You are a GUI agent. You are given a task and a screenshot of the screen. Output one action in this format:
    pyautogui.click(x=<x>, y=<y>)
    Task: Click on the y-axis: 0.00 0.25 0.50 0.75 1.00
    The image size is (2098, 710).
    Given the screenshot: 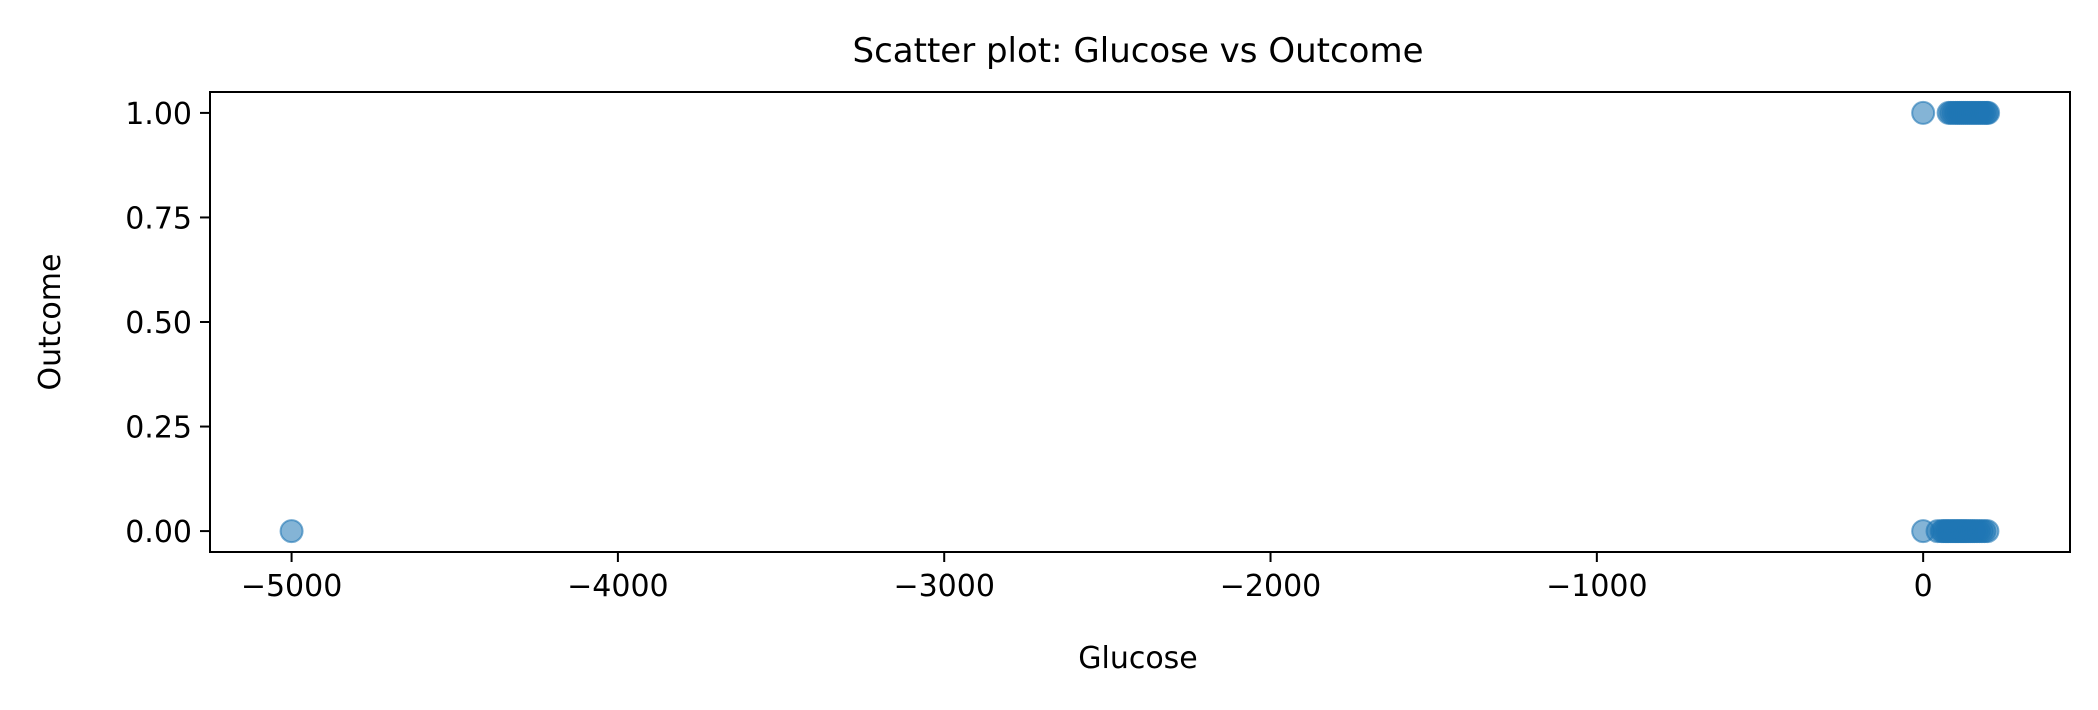 What is the action you would take?
    pyautogui.click(x=167, y=323)
    